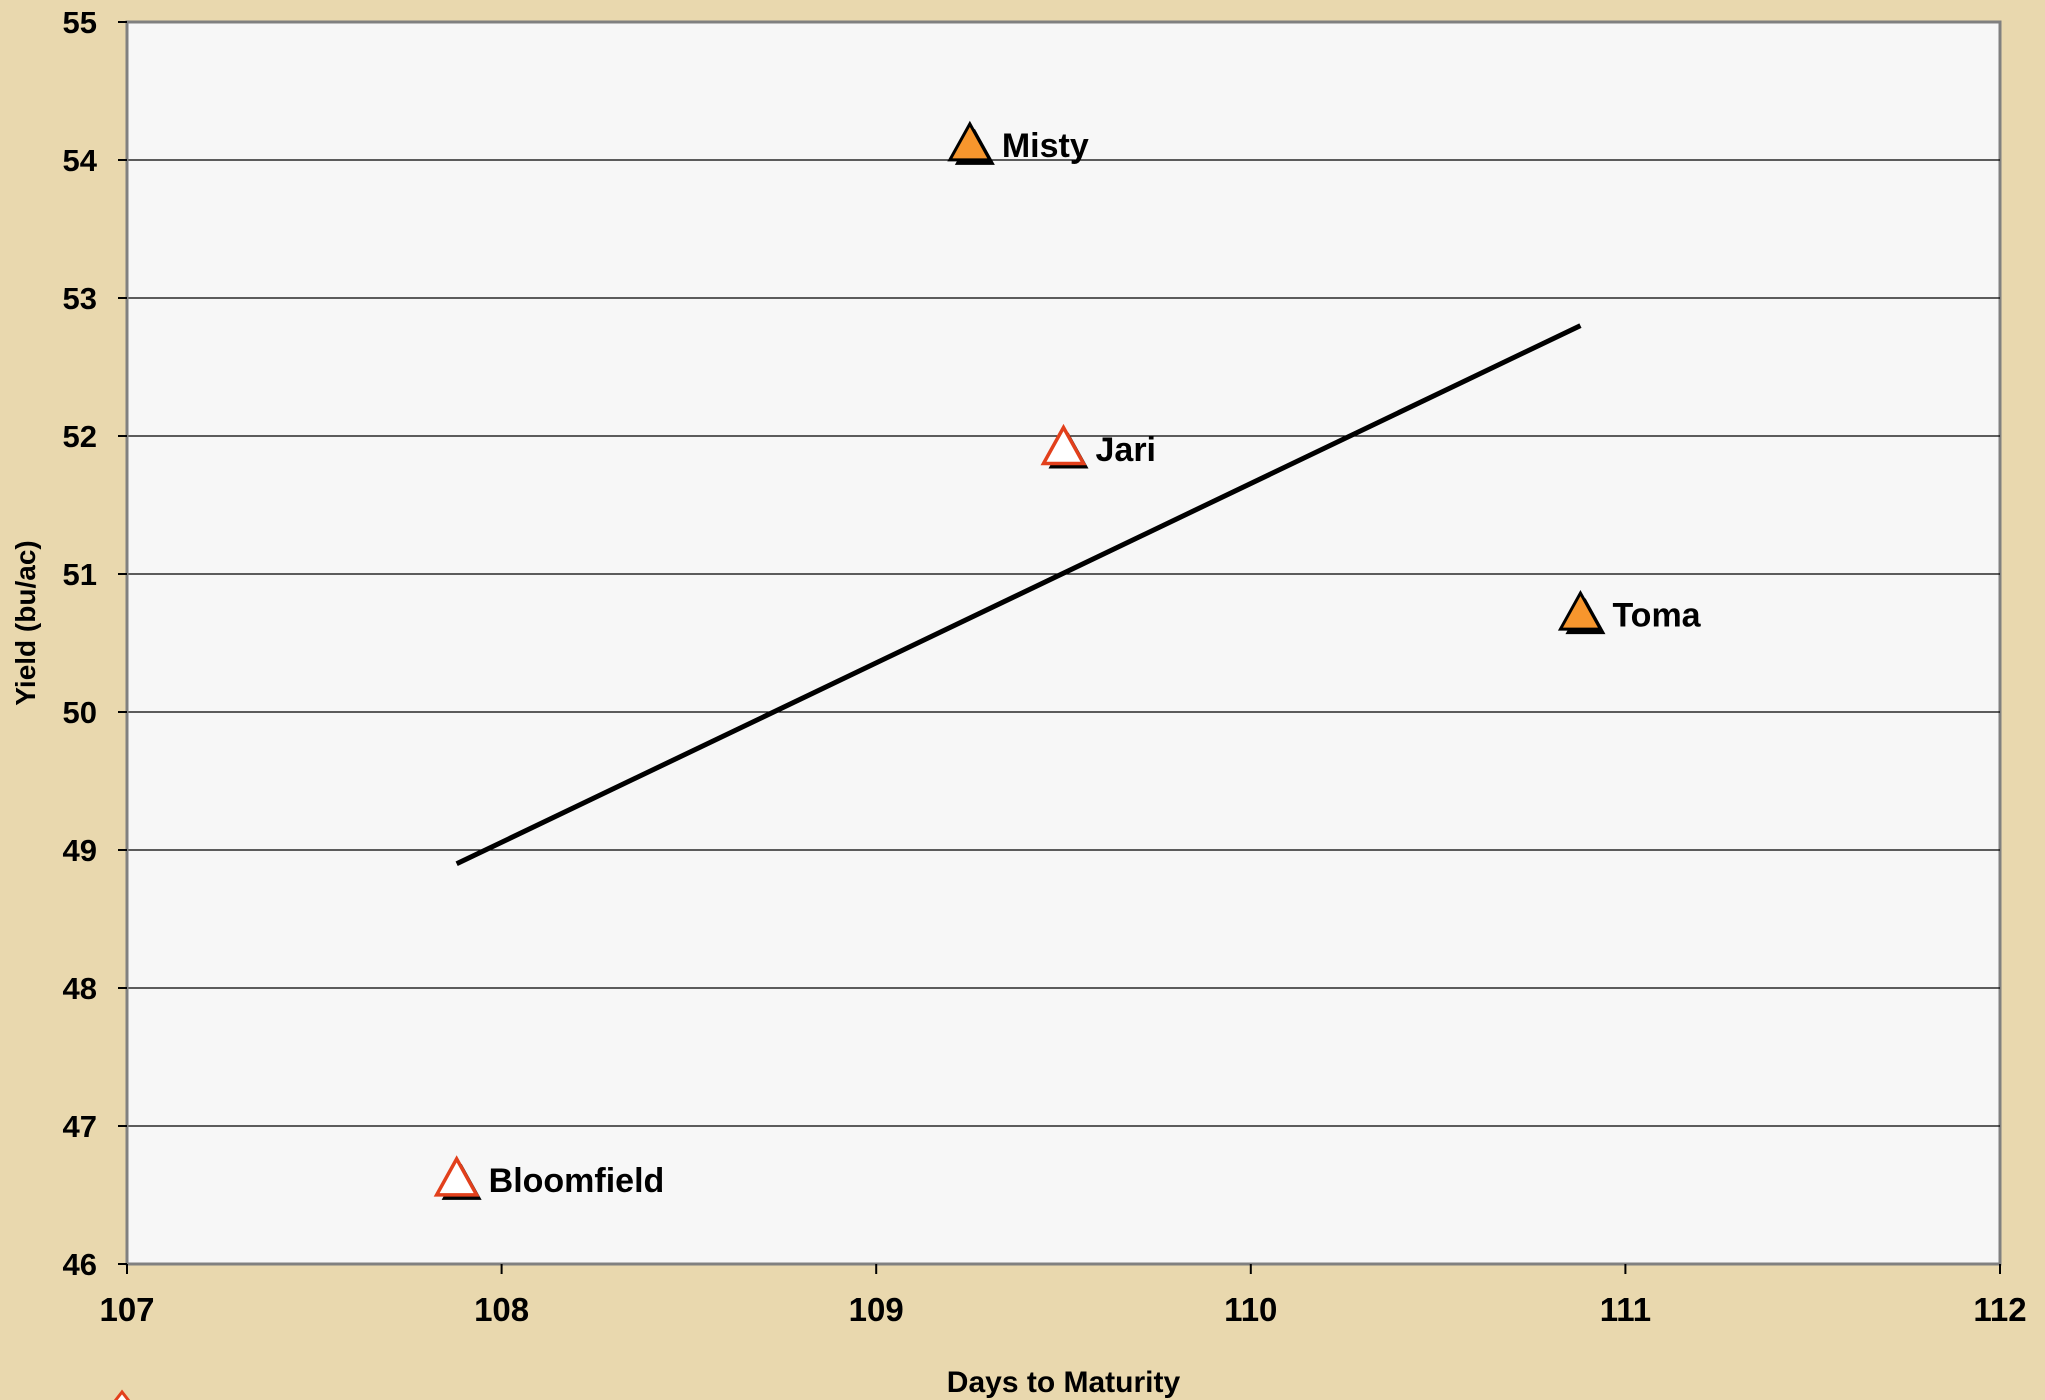 The width and height of the screenshot is (2045, 1400). I want to click on x-tick-label-110: 110, so click(1250, 1309).